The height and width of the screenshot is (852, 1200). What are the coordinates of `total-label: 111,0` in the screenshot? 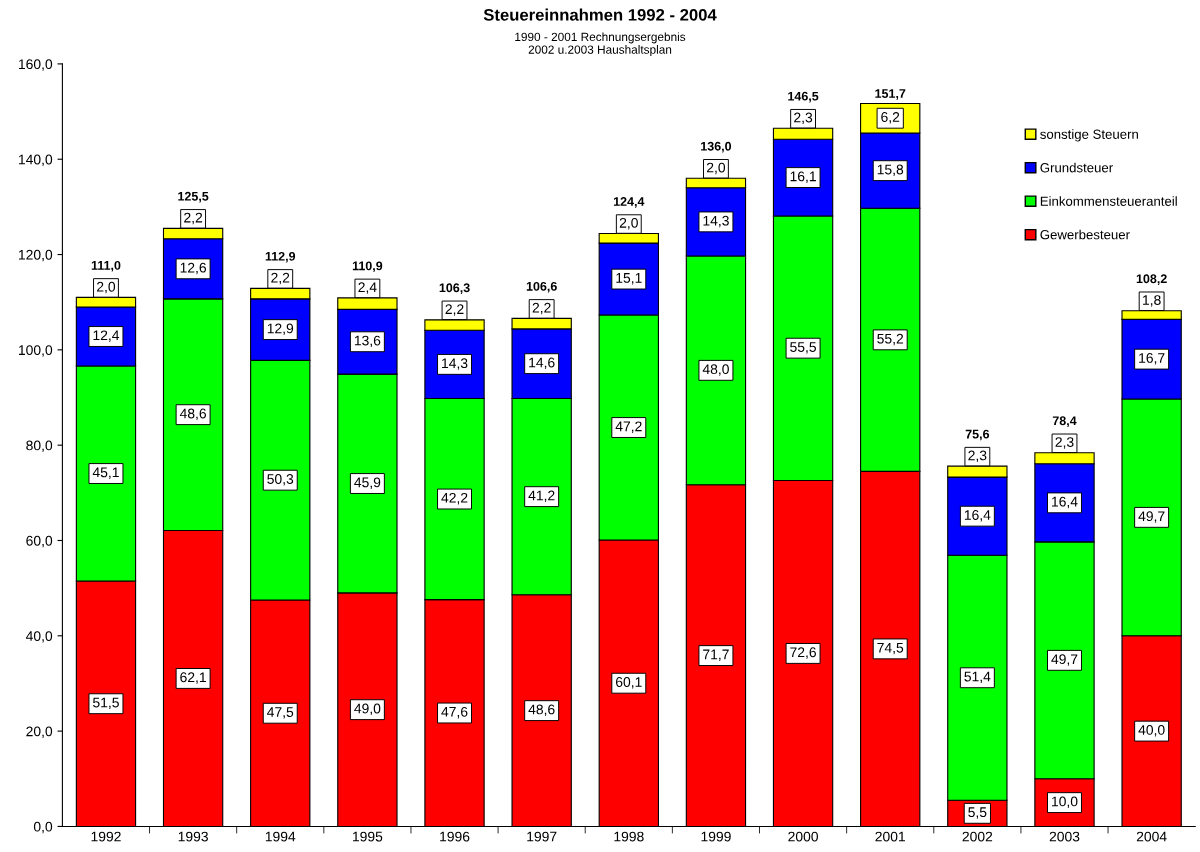 It's located at (106, 266).